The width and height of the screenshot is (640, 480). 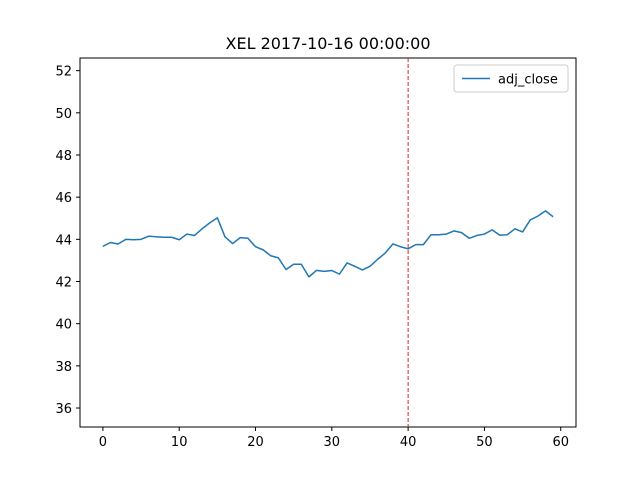 I want to click on x-tick-label: 10, so click(x=179, y=442).